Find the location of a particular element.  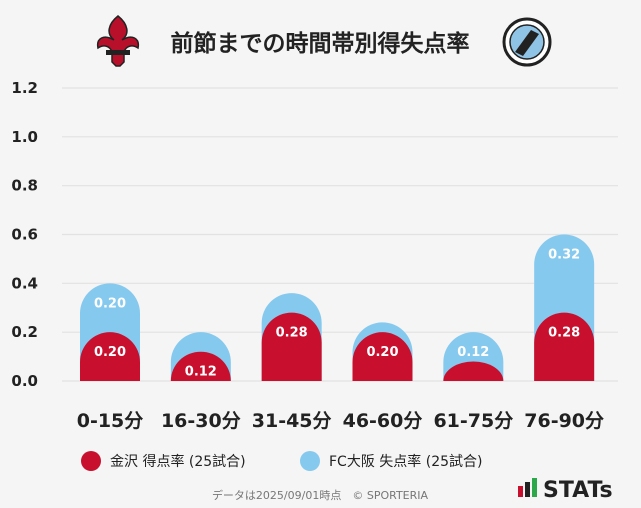

legend: 金沢 得点率 (25試合) FC大阪 失点率 (25試合) is located at coordinates (281, 461).